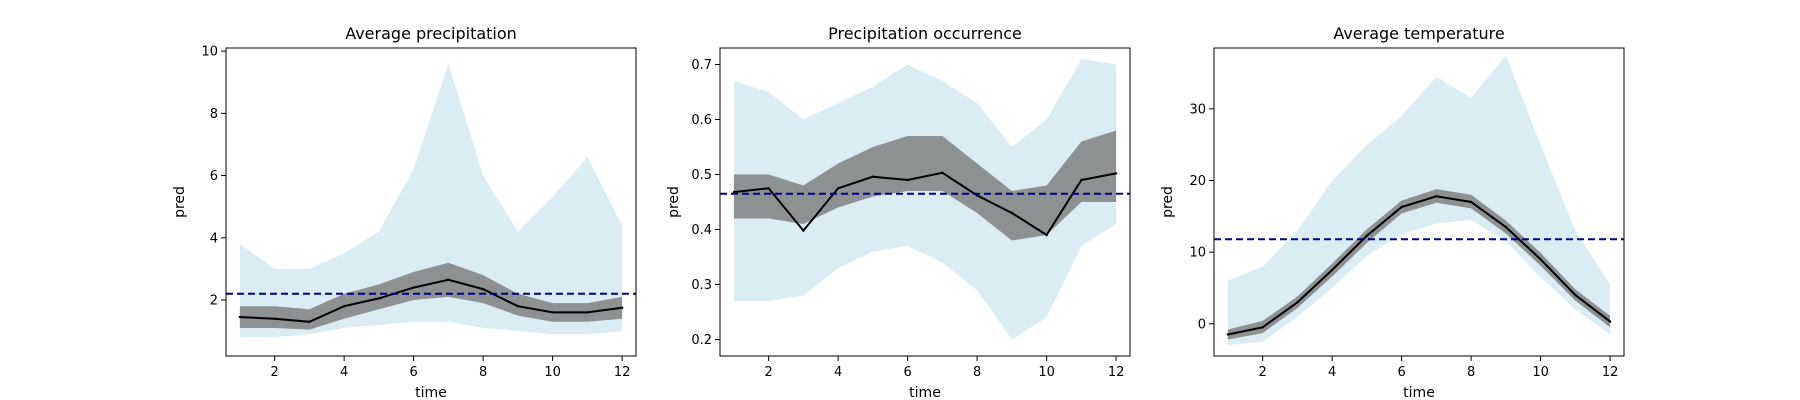  I want to click on y-tick-label: 0.4, so click(701, 230).